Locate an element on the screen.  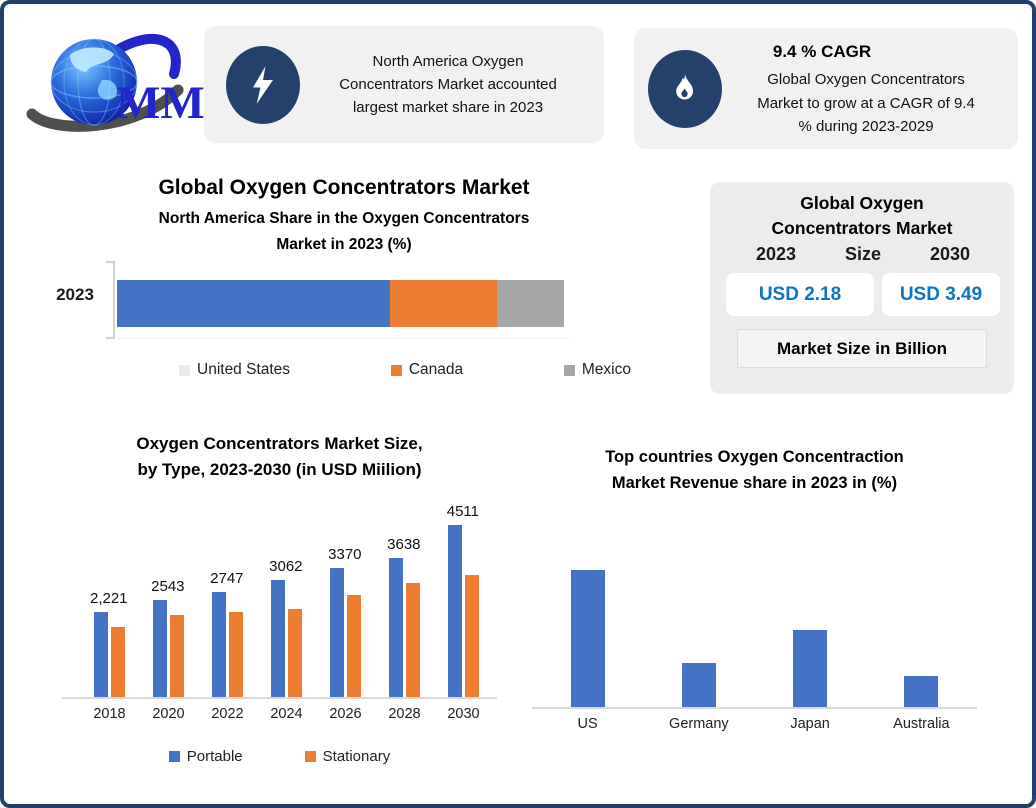
panel-years-row: 2023 Size 2030 is located at coordinates (862, 253).